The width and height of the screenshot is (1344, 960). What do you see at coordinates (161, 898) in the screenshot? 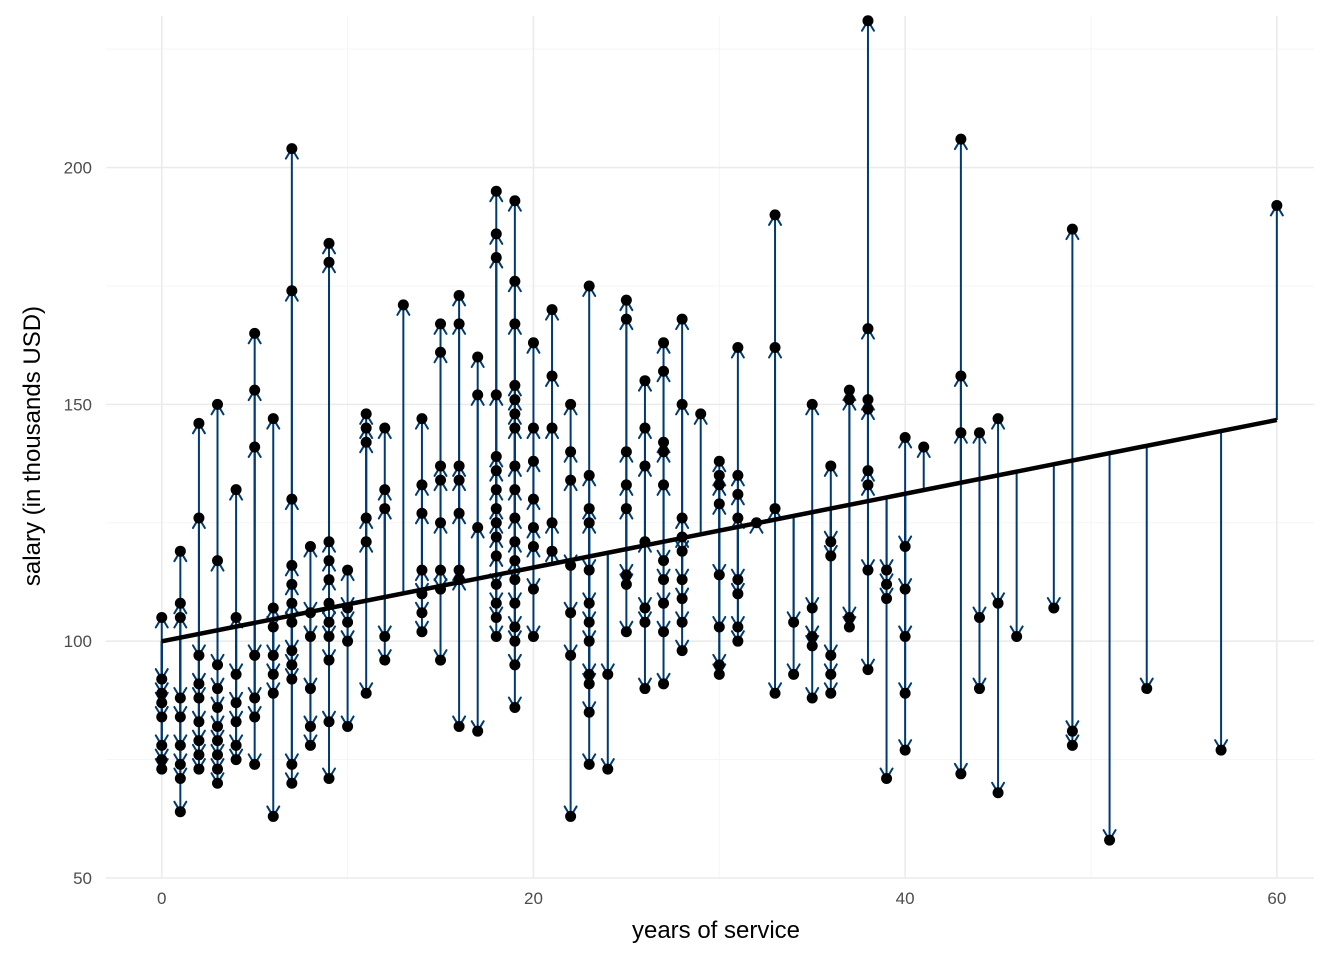
I see `x-tick-label: 0` at bounding box center [161, 898].